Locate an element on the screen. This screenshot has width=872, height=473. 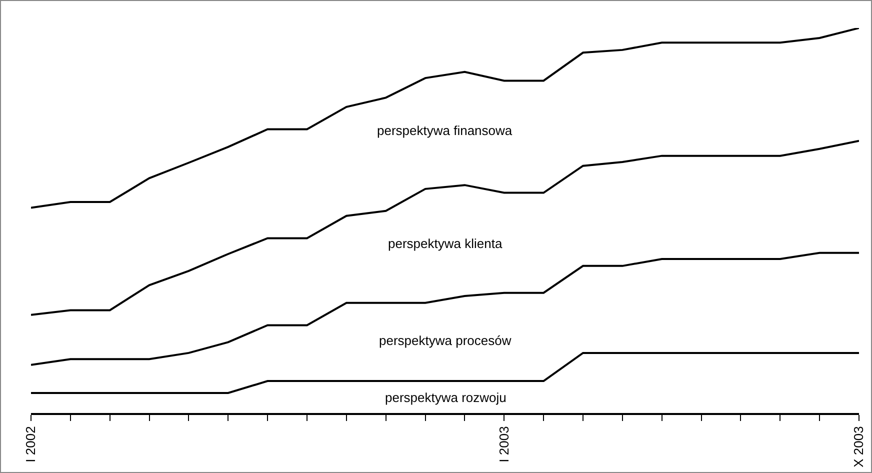
x-tick-label: I 2003 is located at coordinates (504, 444).